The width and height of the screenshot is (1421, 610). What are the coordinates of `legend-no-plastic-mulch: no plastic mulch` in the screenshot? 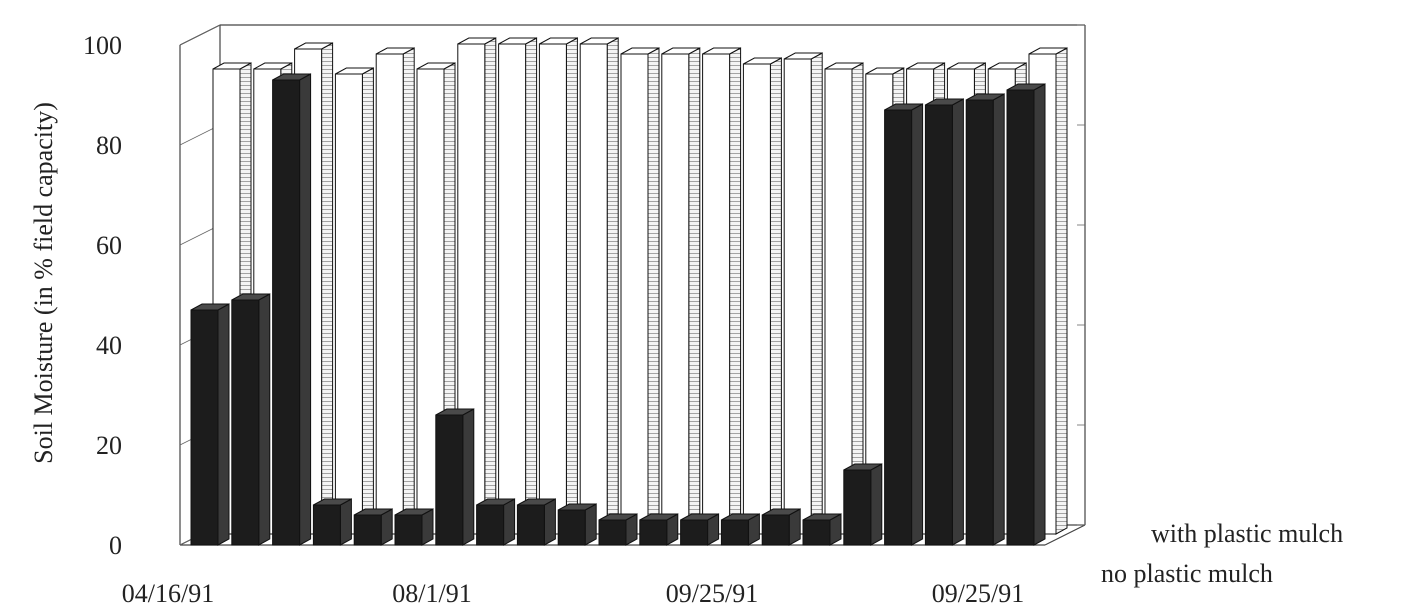 It's located at (1187, 573).